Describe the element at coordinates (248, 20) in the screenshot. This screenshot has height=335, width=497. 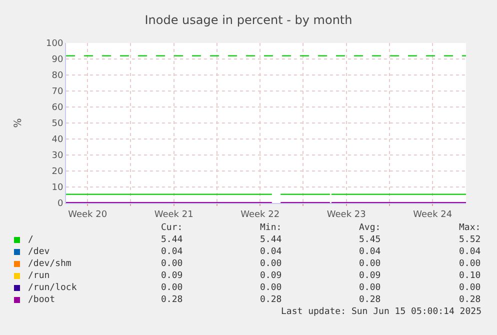
I see `chart-title: Inode usage in percent - by month` at that location.